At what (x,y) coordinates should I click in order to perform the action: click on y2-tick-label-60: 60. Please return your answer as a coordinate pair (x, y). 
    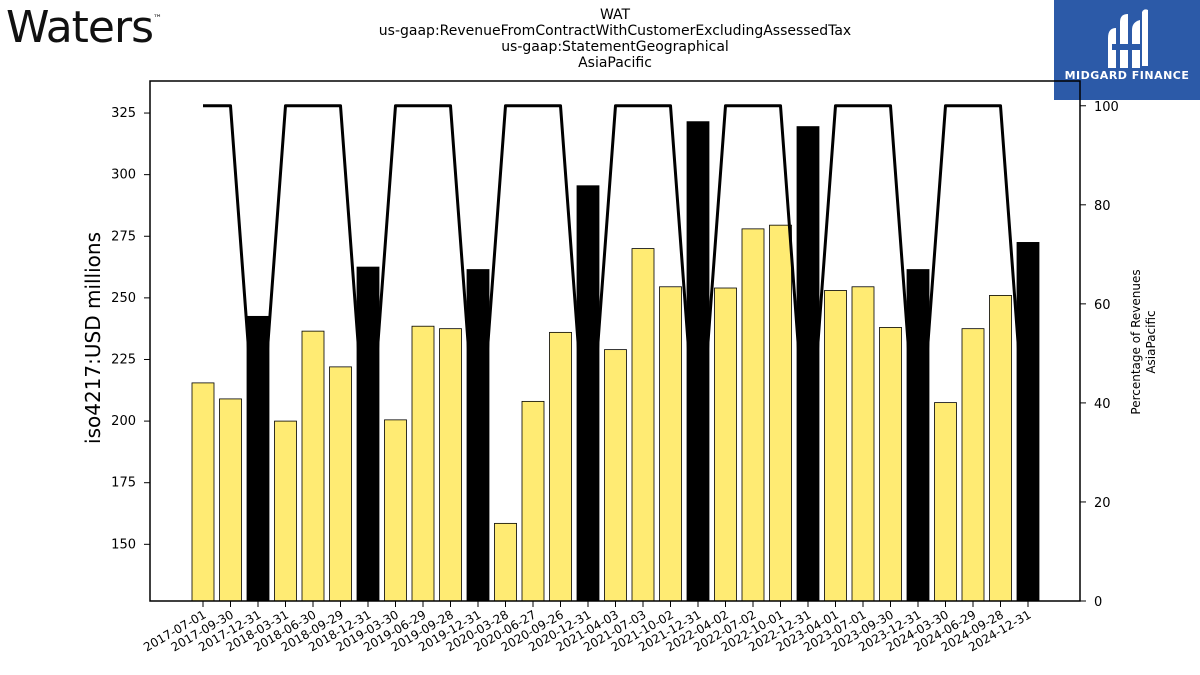
    Looking at the image, I should click on (1102, 305).